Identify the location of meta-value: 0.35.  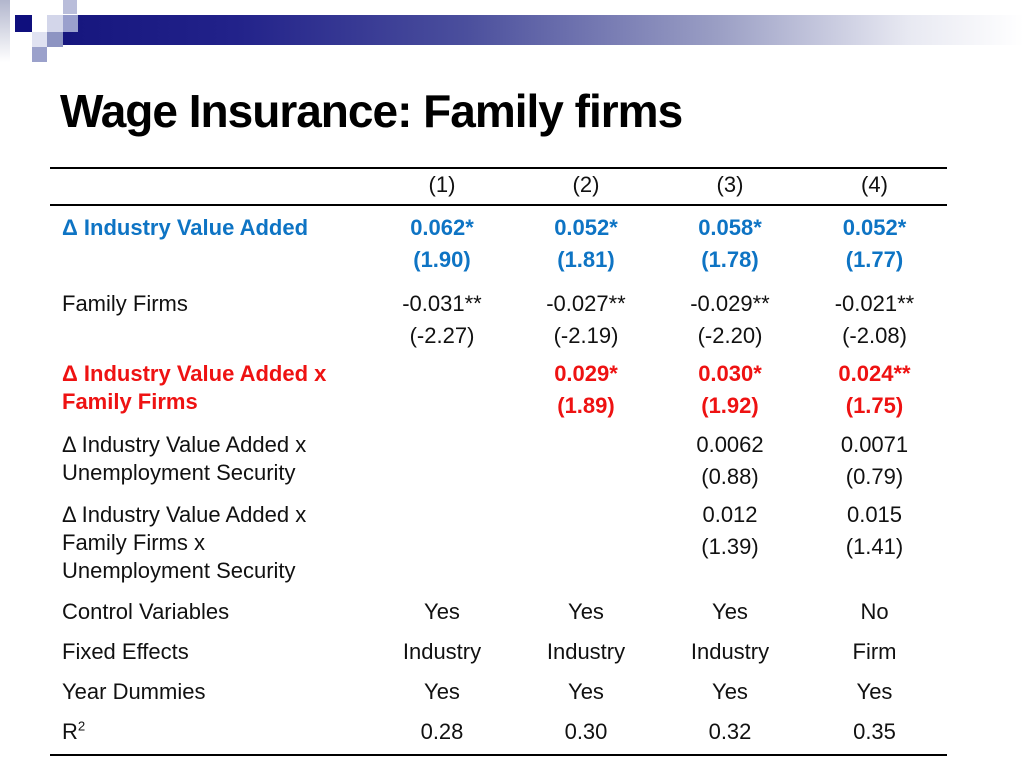
(874, 731).